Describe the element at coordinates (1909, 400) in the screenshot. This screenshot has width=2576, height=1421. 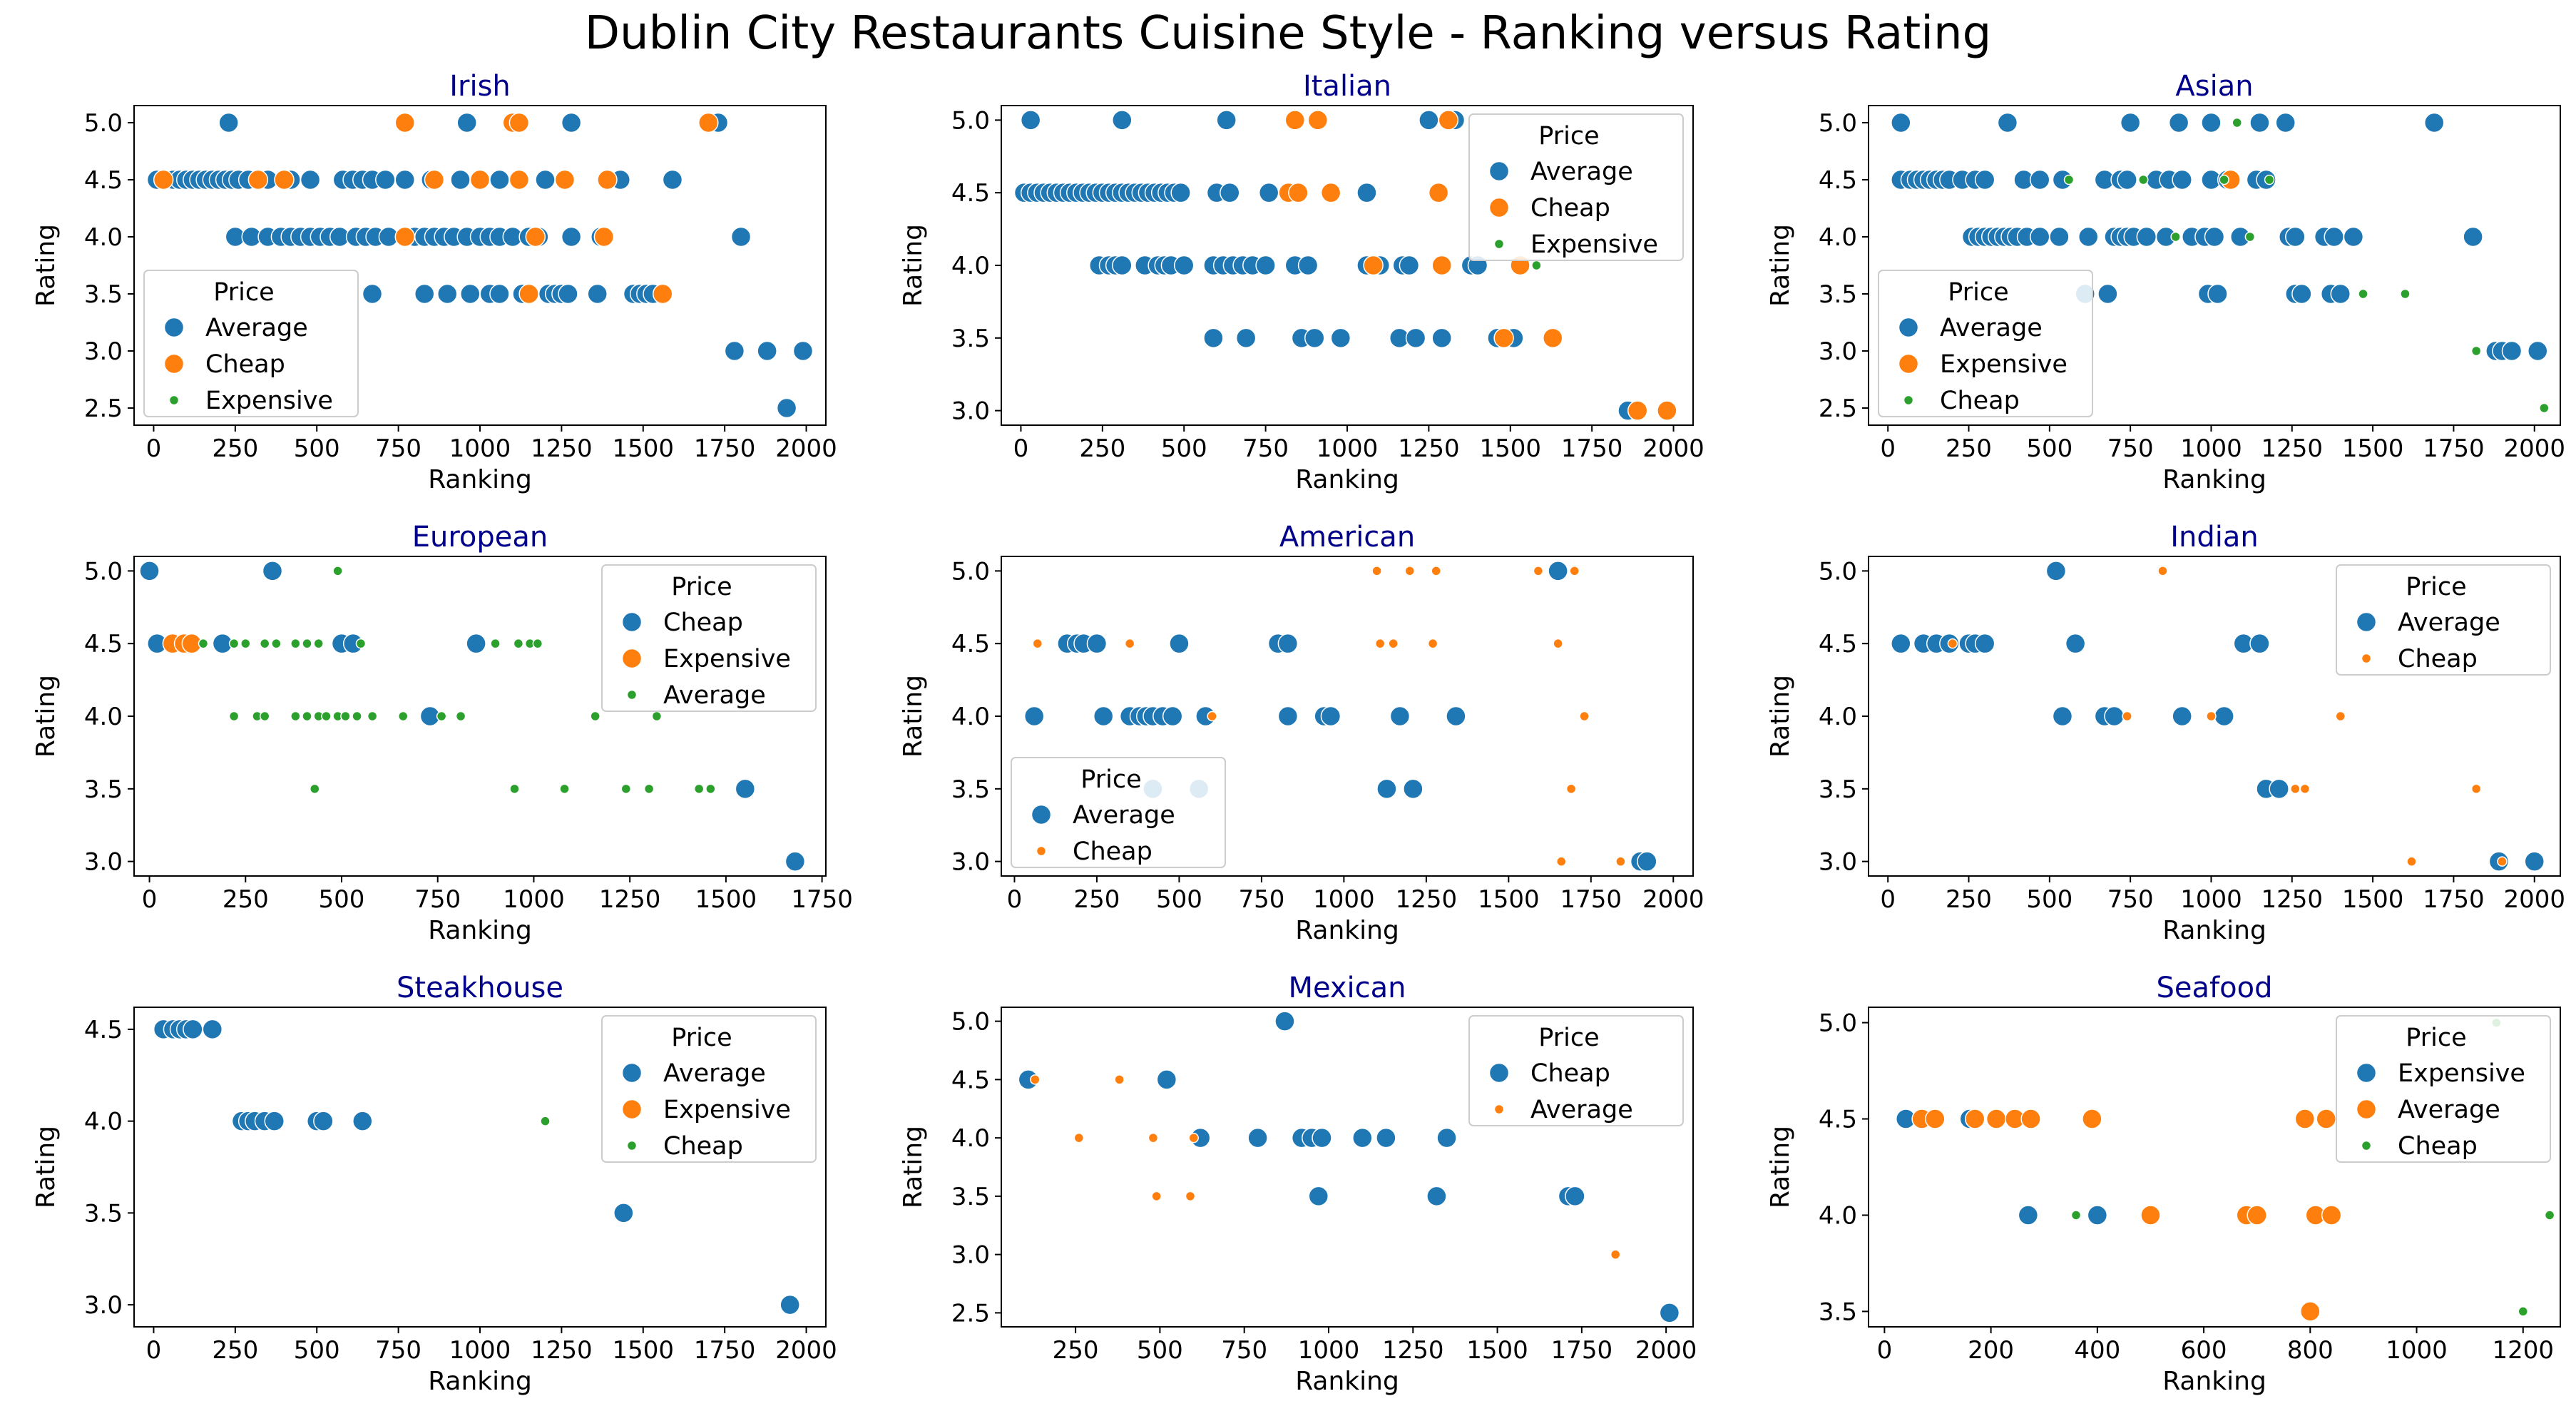
I see `legend-marker-cheap` at that location.